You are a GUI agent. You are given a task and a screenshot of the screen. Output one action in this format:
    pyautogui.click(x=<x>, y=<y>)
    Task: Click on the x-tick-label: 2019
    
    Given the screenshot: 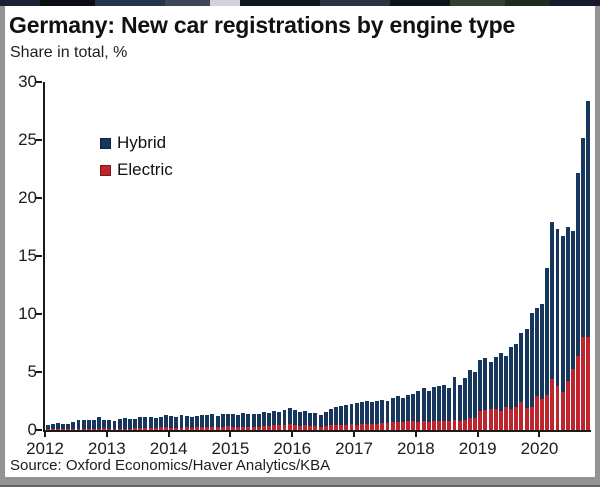 What is the action you would take?
    pyautogui.click(x=477, y=448)
    